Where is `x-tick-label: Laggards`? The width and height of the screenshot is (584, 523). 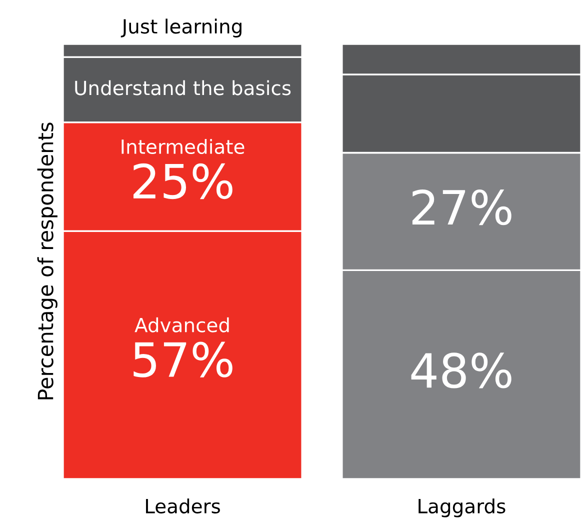 x-tick-label: Laggards is located at coordinates (462, 508).